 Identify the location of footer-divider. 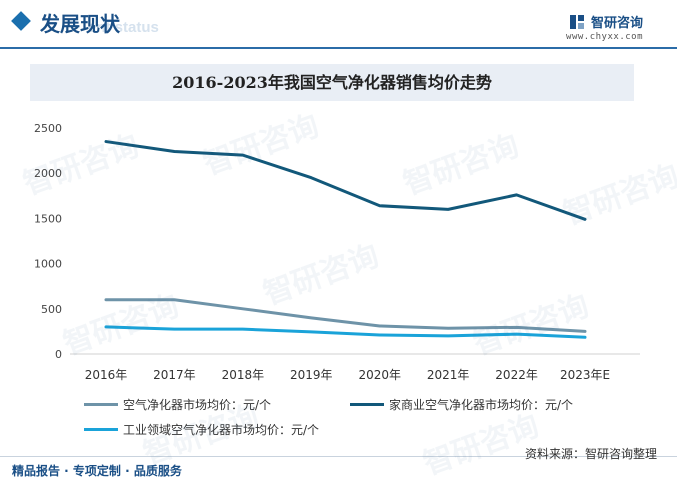
(338, 456).